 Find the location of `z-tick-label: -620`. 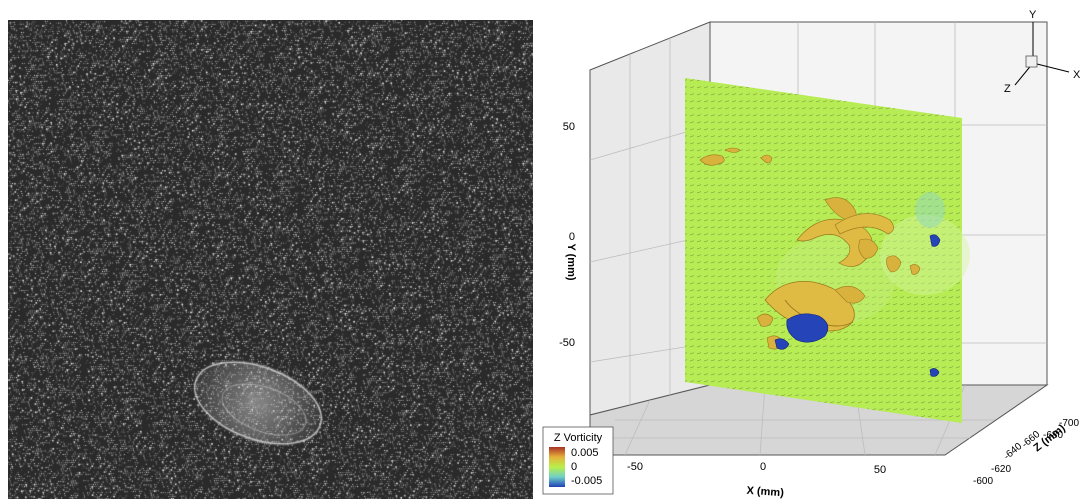

z-tick-label: -620 is located at coordinates (1001, 469).